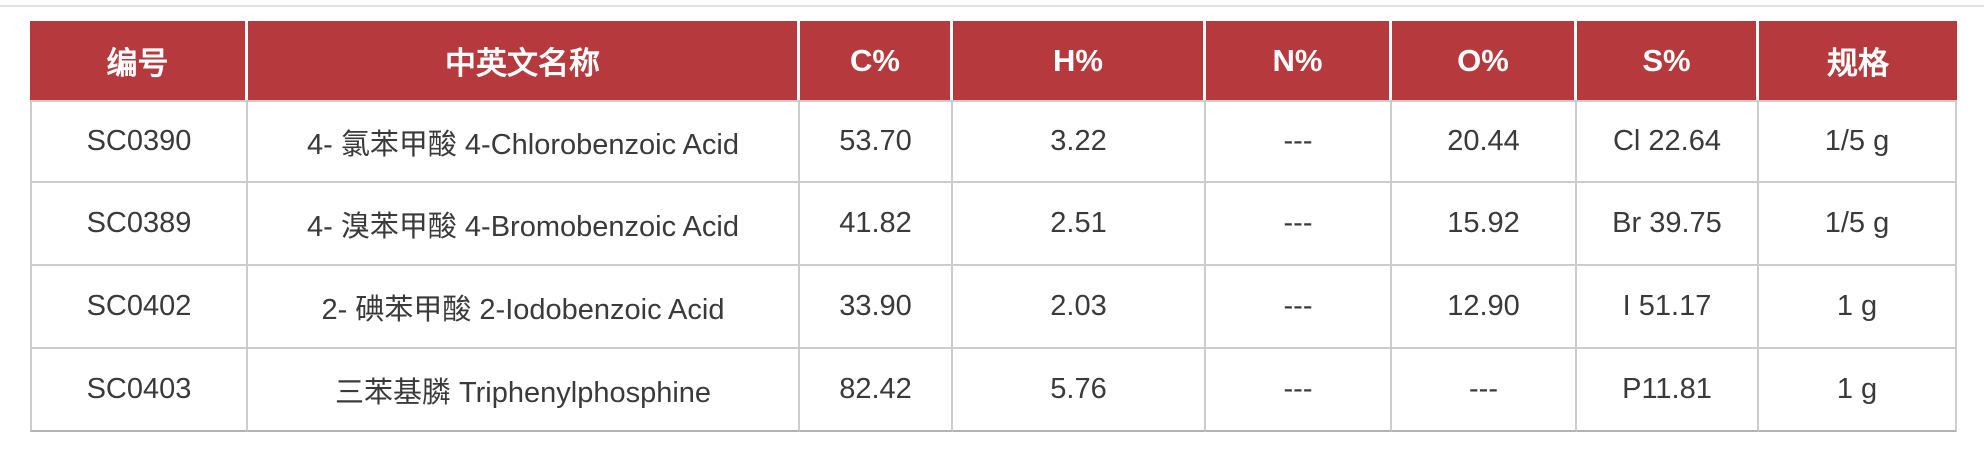  What do you see at coordinates (992, 6) in the screenshot?
I see `page-top-rule` at bounding box center [992, 6].